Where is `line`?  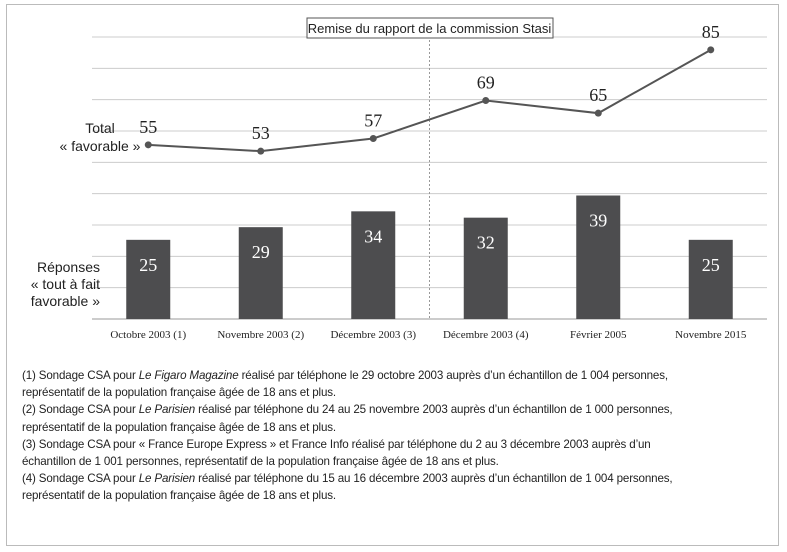
line is located at coordinates (430, 100).